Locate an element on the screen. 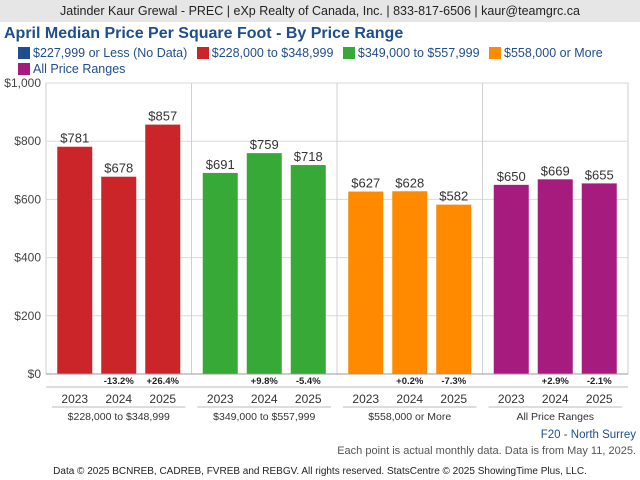  data-label: $691 is located at coordinates (220, 164).